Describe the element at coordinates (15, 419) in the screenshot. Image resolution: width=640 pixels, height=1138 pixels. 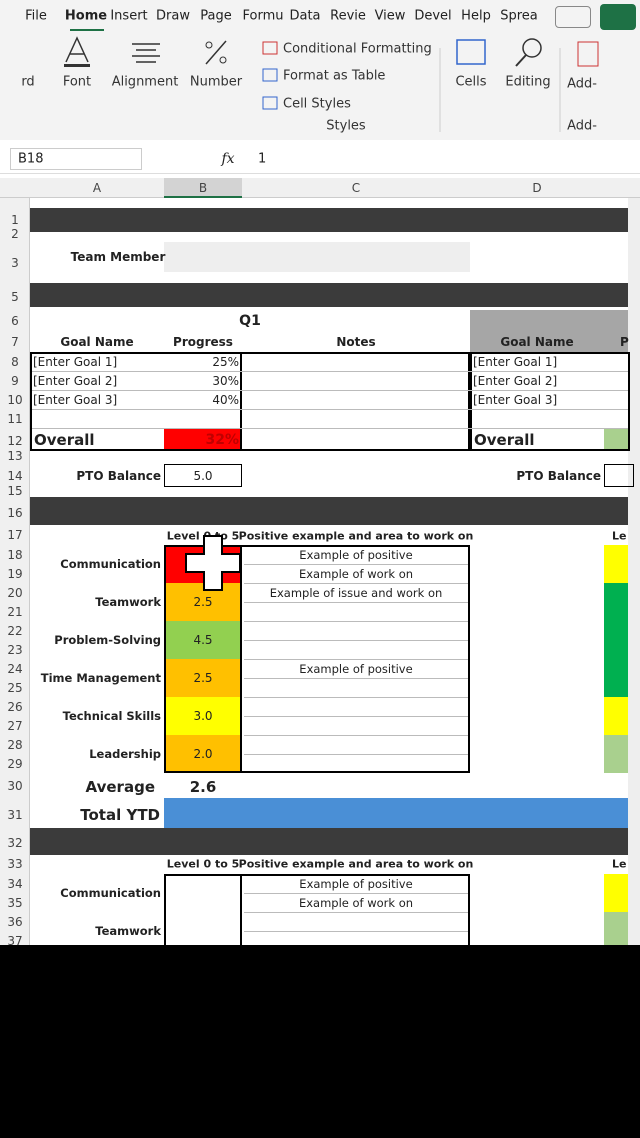
I see `row-number: 11` at that location.